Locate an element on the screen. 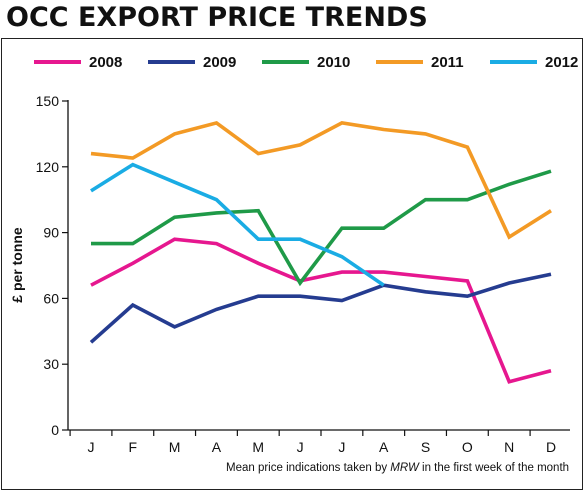  footnote-text-end: in the first week of the month is located at coordinates (494, 468).